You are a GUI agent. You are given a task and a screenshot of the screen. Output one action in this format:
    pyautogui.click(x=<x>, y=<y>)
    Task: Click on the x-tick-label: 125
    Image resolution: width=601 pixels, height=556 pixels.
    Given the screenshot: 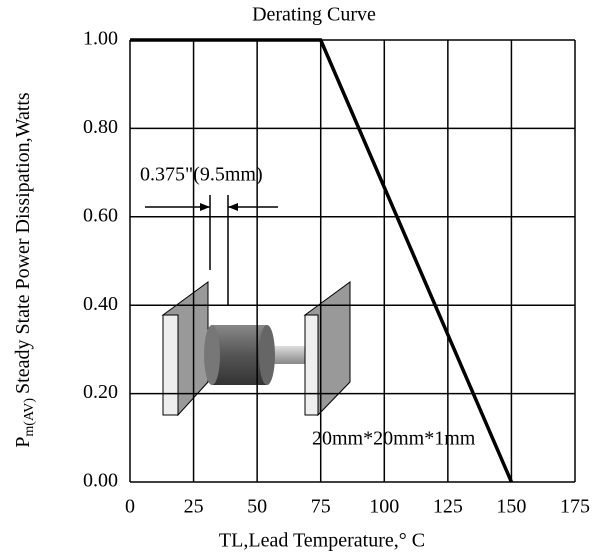 What is the action you would take?
    pyautogui.click(x=448, y=507)
    